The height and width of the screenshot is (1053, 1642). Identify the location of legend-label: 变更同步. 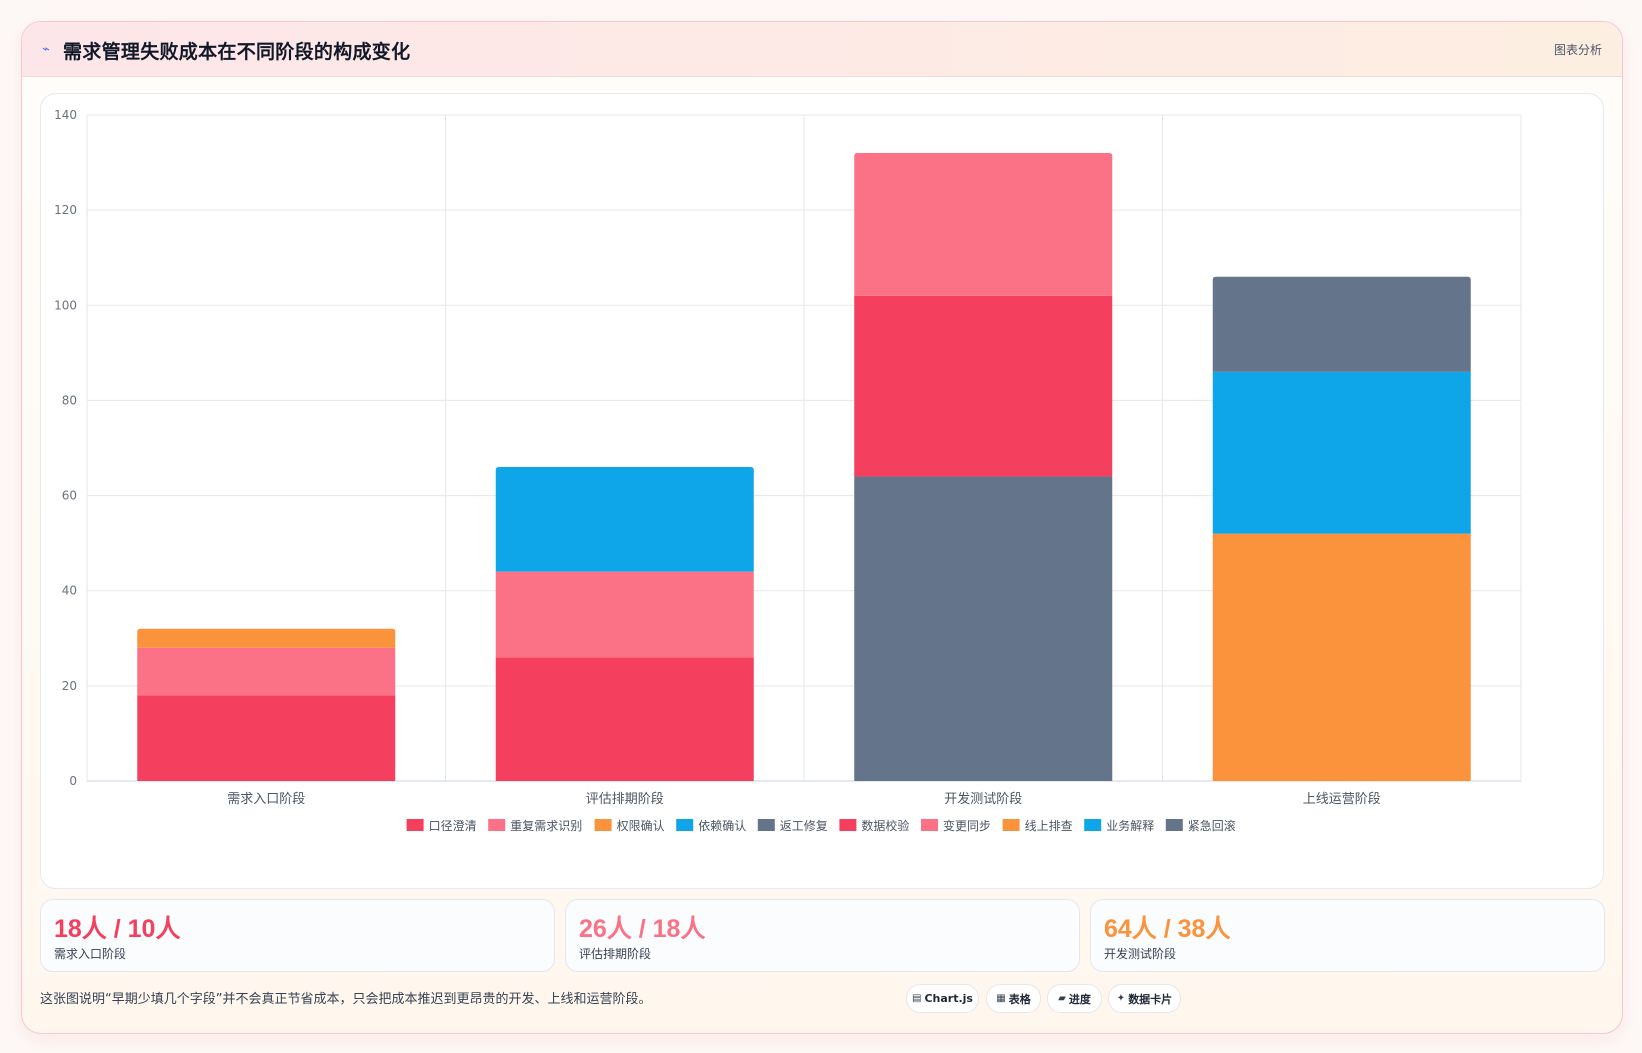
(967, 825).